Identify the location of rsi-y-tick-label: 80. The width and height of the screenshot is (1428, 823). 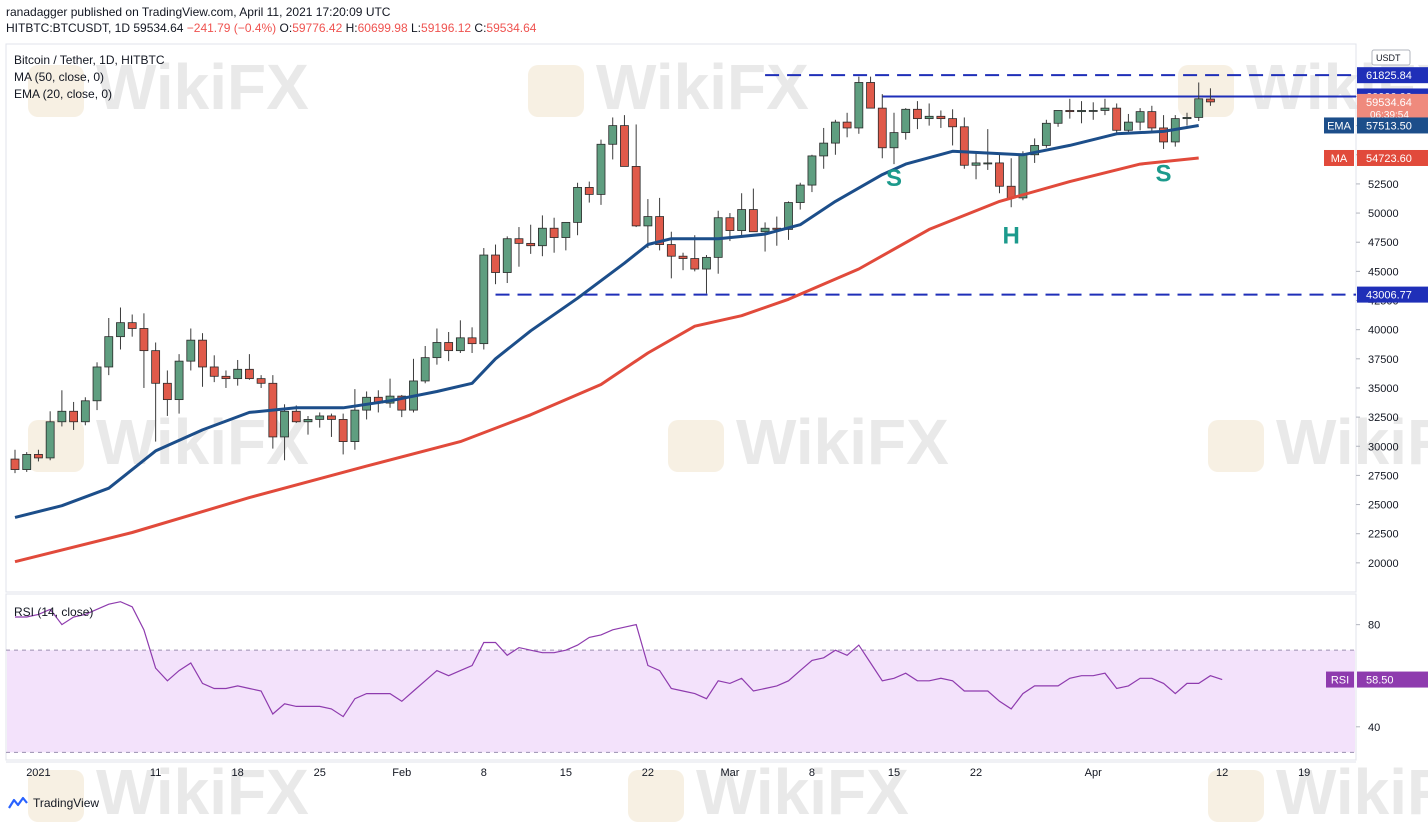
(1374, 626).